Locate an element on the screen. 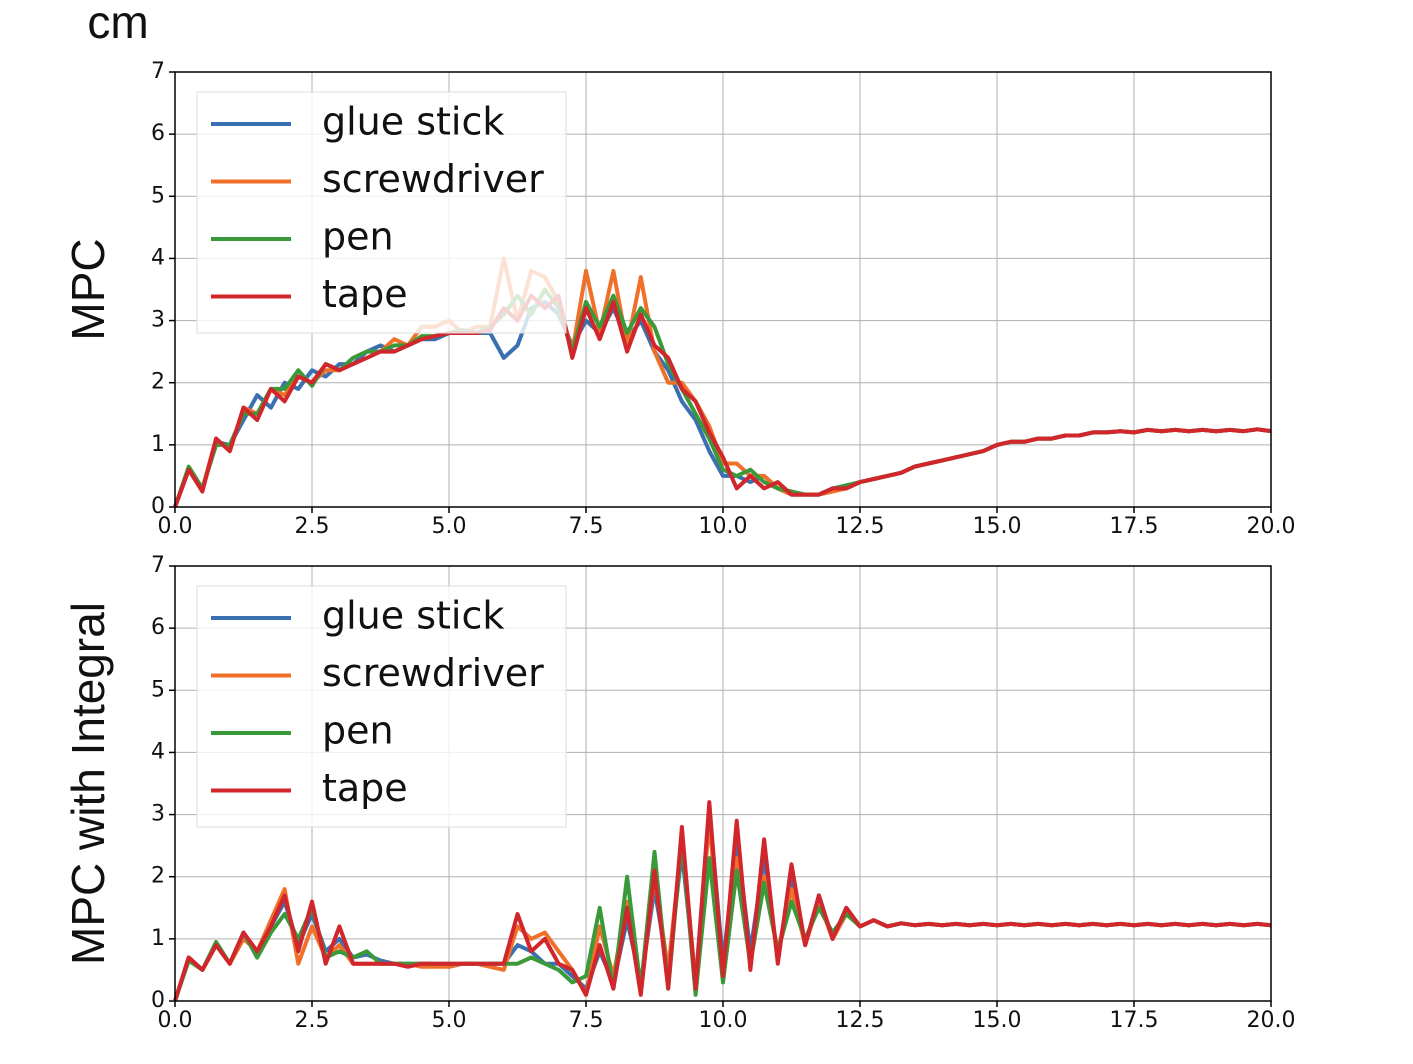 The image size is (1413, 1064). series-line is located at coordinates (722, 901).